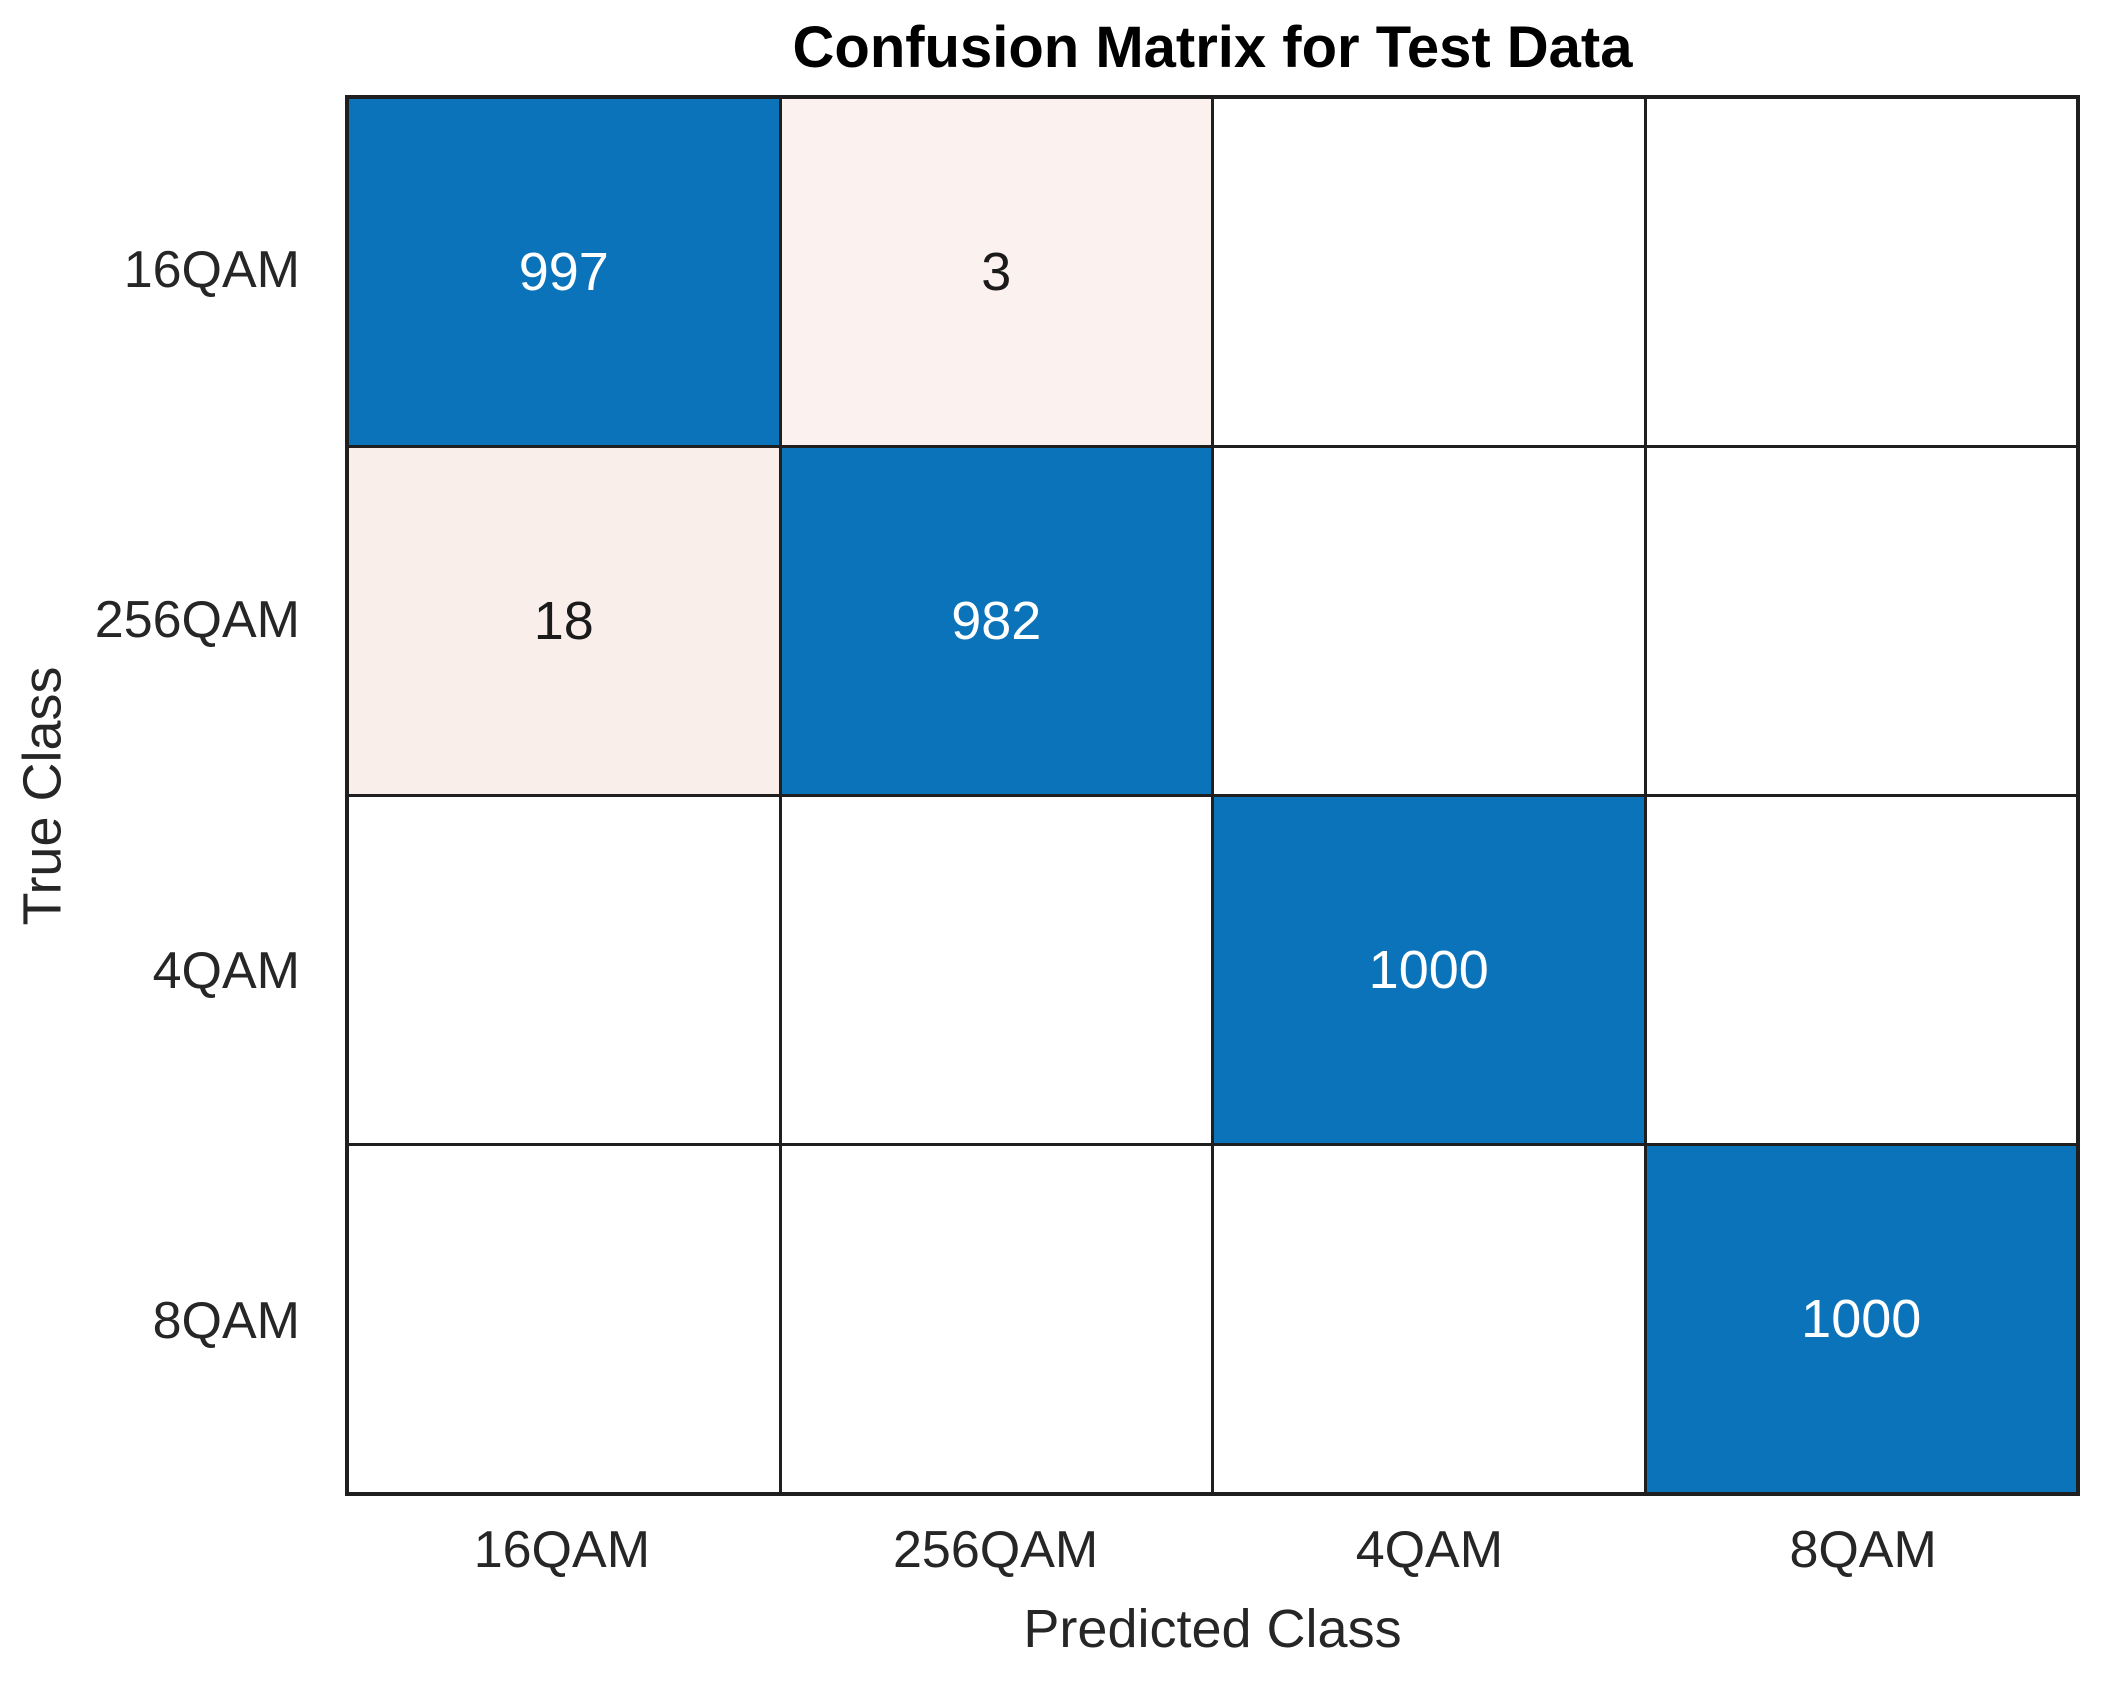  Describe the element at coordinates (1861, 621) in the screenshot. I see `matrix-cell-r1-c3` at that location.